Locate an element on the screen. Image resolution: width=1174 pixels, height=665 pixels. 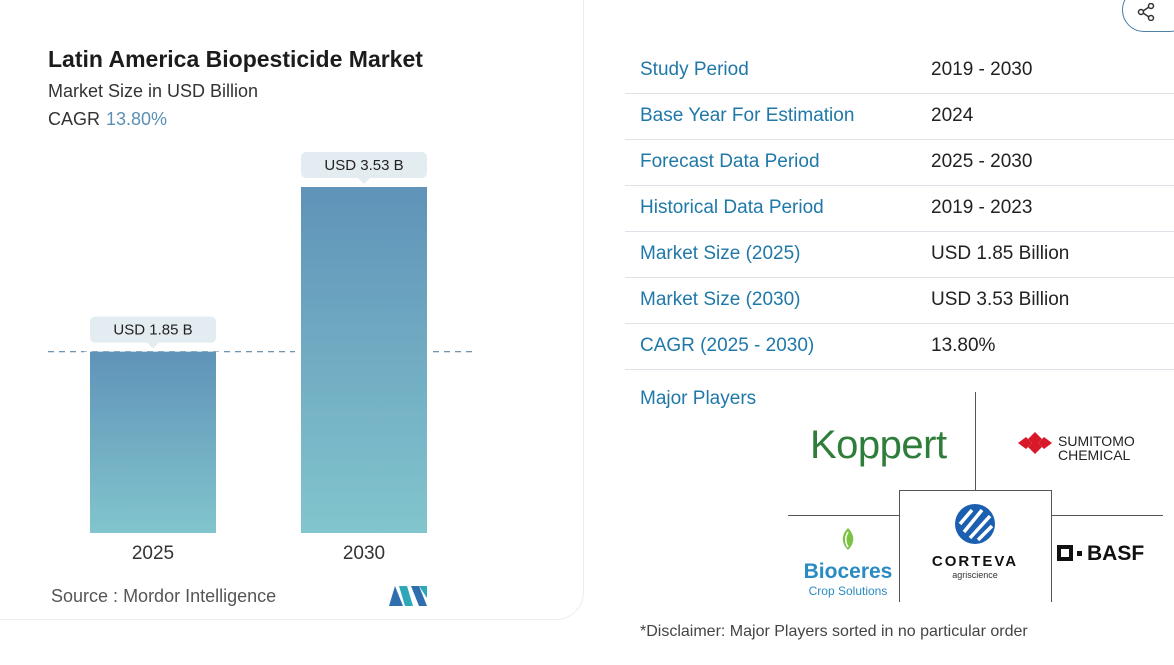
x-tick-label: 2025 is located at coordinates (153, 553).